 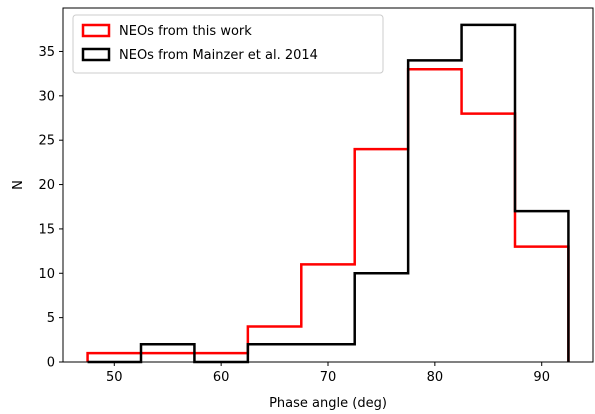 I want to click on y-tick-label: 25, so click(x=46, y=141).